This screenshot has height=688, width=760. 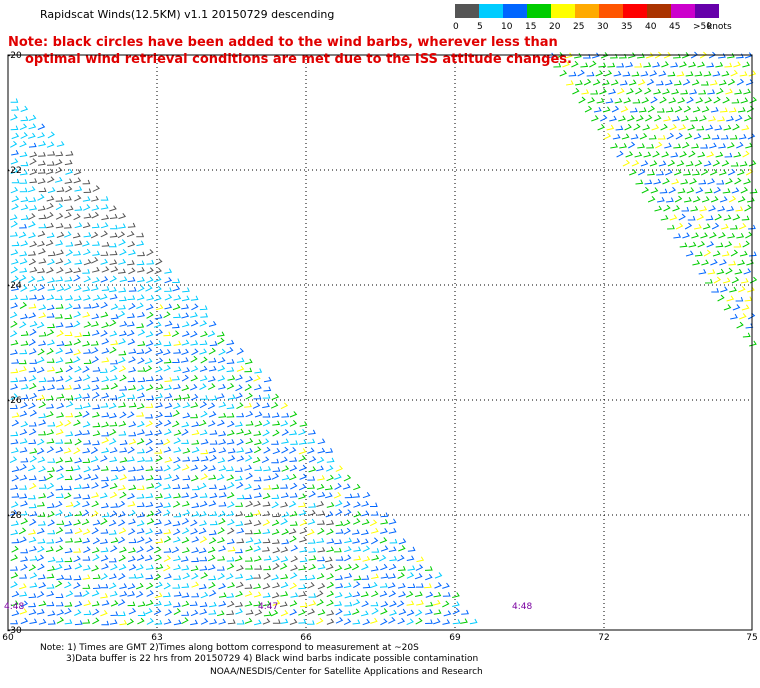 I want to click on colorbar-label: 20, so click(x=555, y=27).